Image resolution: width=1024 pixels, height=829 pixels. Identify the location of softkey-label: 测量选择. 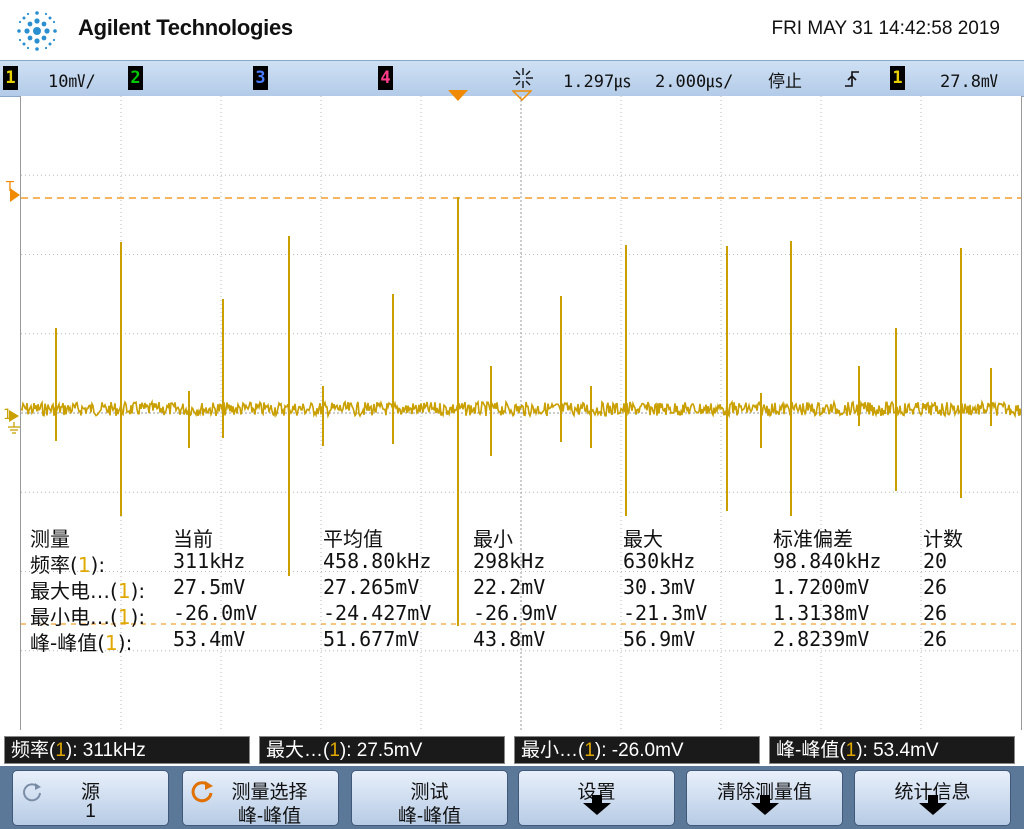
(269, 792).